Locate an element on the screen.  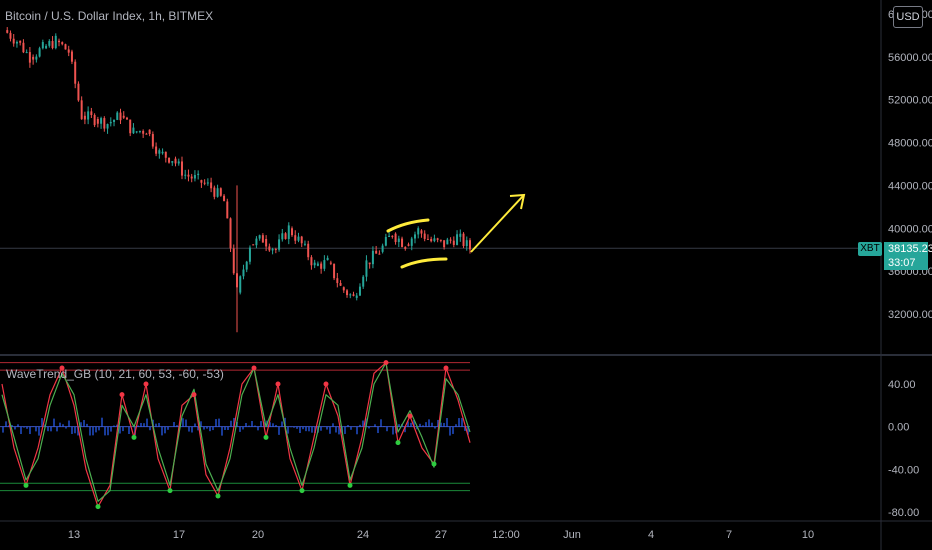
symbol-badge: XBT is located at coordinates (870, 249).